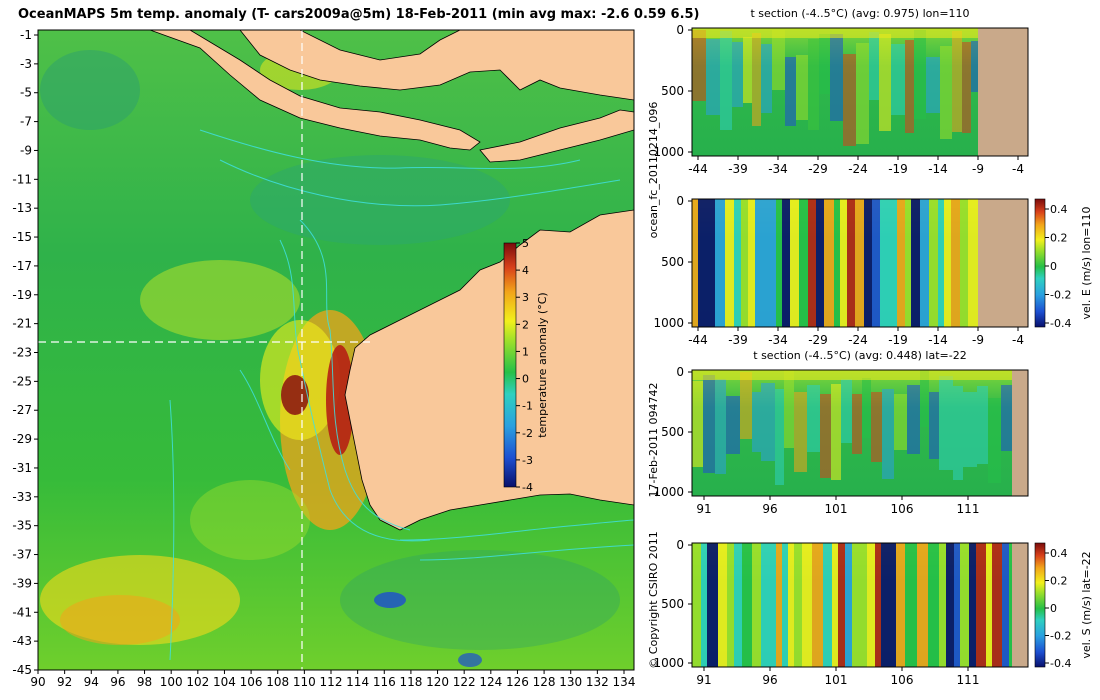 The image size is (1100, 700). Describe the element at coordinates (37, 682) in the screenshot. I see `lon-tick-label: 90` at that location.